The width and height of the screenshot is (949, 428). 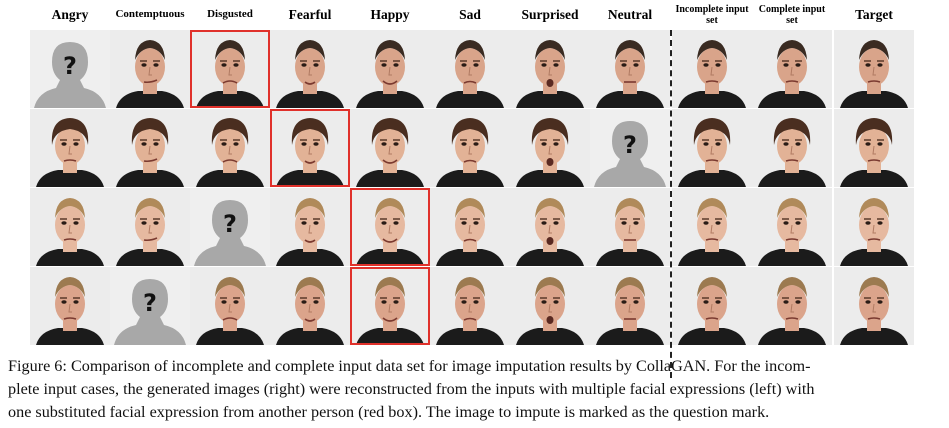 What do you see at coordinates (712, 15) in the screenshot?
I see `header-incomplete-input-set: Incomplete input set` at bounding box center [712, 15].